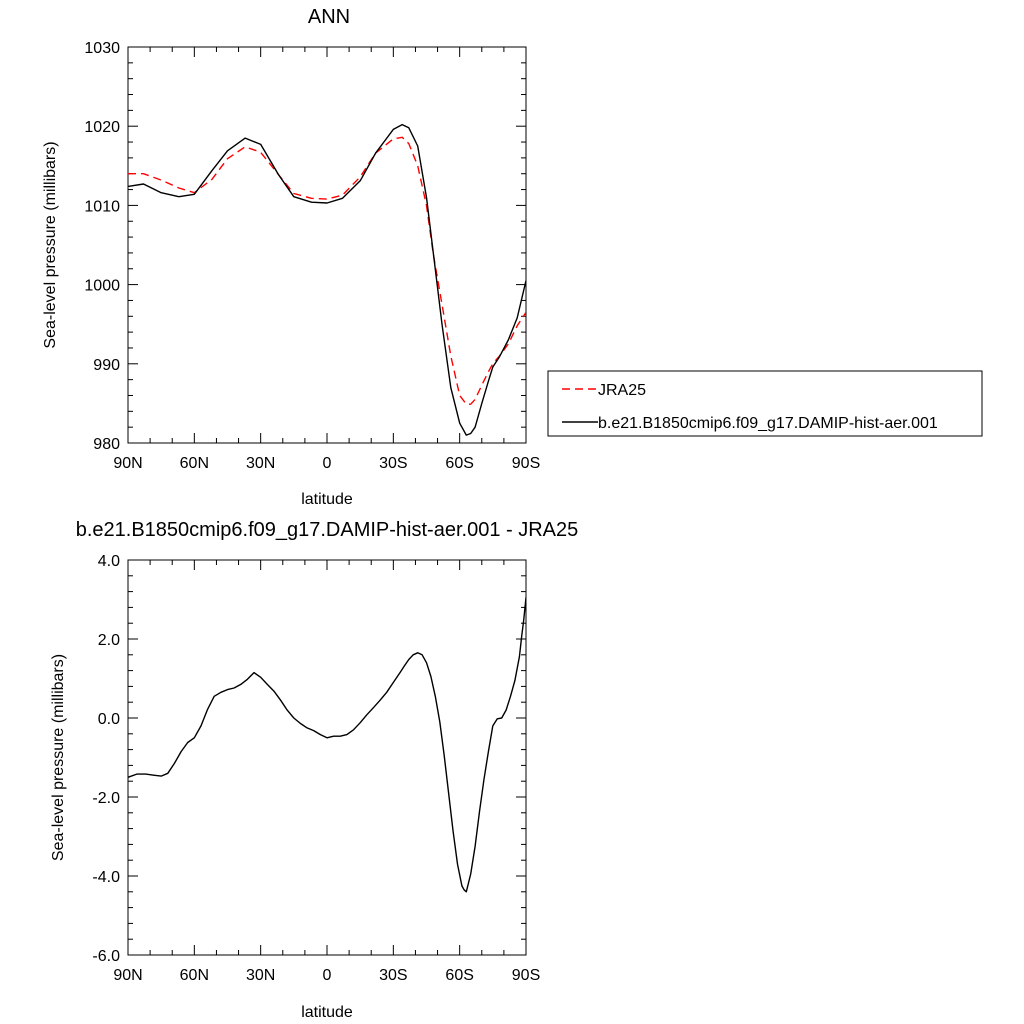 The height and width of the screenshot is (1024, 1024). I want to click on legend-box, so click(765, 403).